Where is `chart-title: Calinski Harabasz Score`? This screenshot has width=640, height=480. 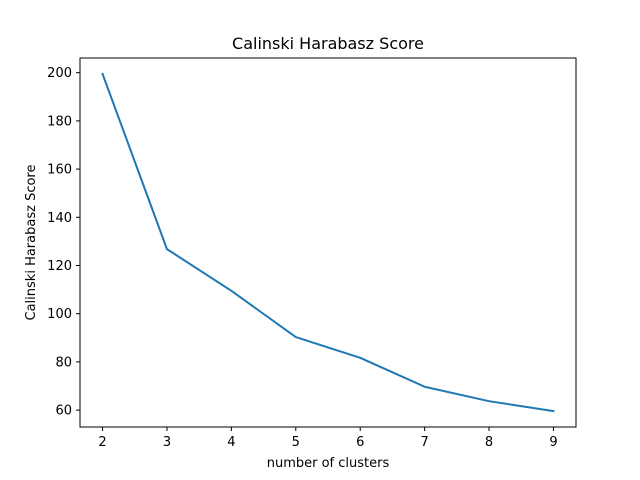 chart-title: Calinski Harabasz Score is located at coordinates (328, 43).